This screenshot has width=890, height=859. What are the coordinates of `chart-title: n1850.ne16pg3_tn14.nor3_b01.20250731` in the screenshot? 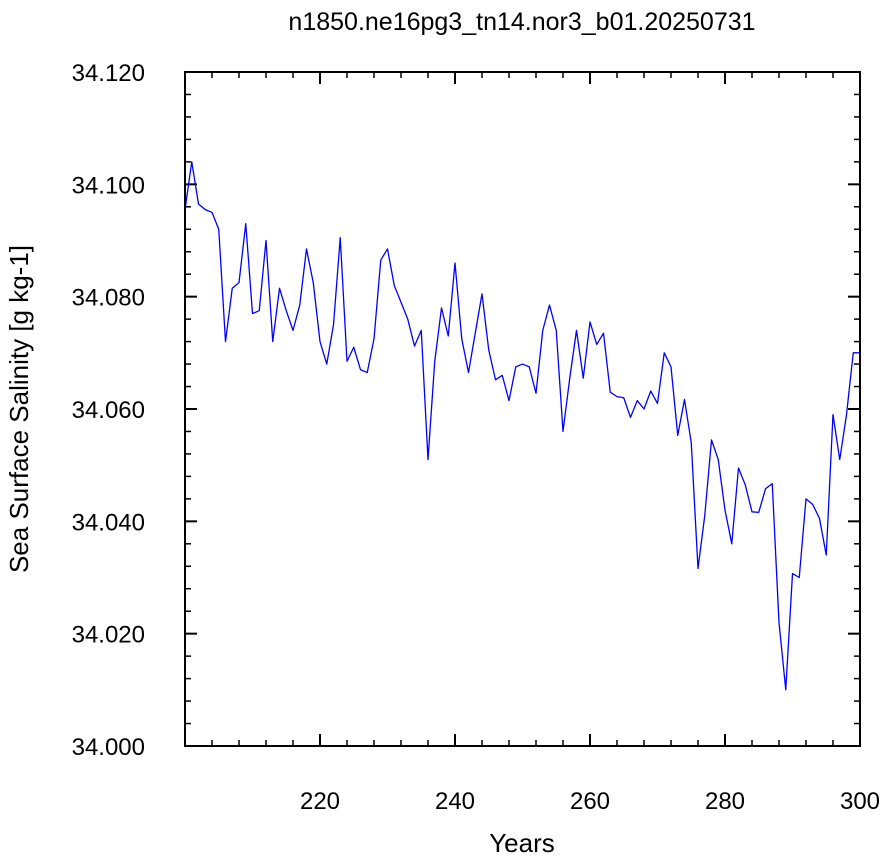 It's located at (521, 22).